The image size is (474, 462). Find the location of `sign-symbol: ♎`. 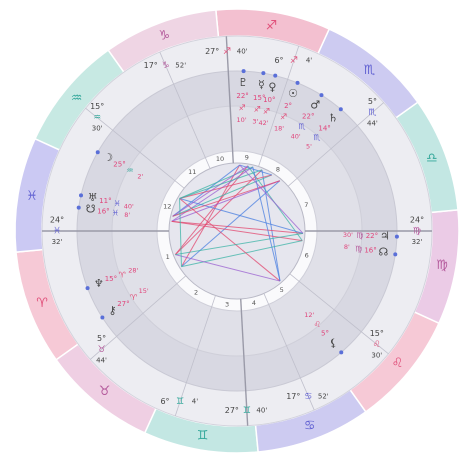

sign-symbol: ♎ is located at coordinates (432, 158).